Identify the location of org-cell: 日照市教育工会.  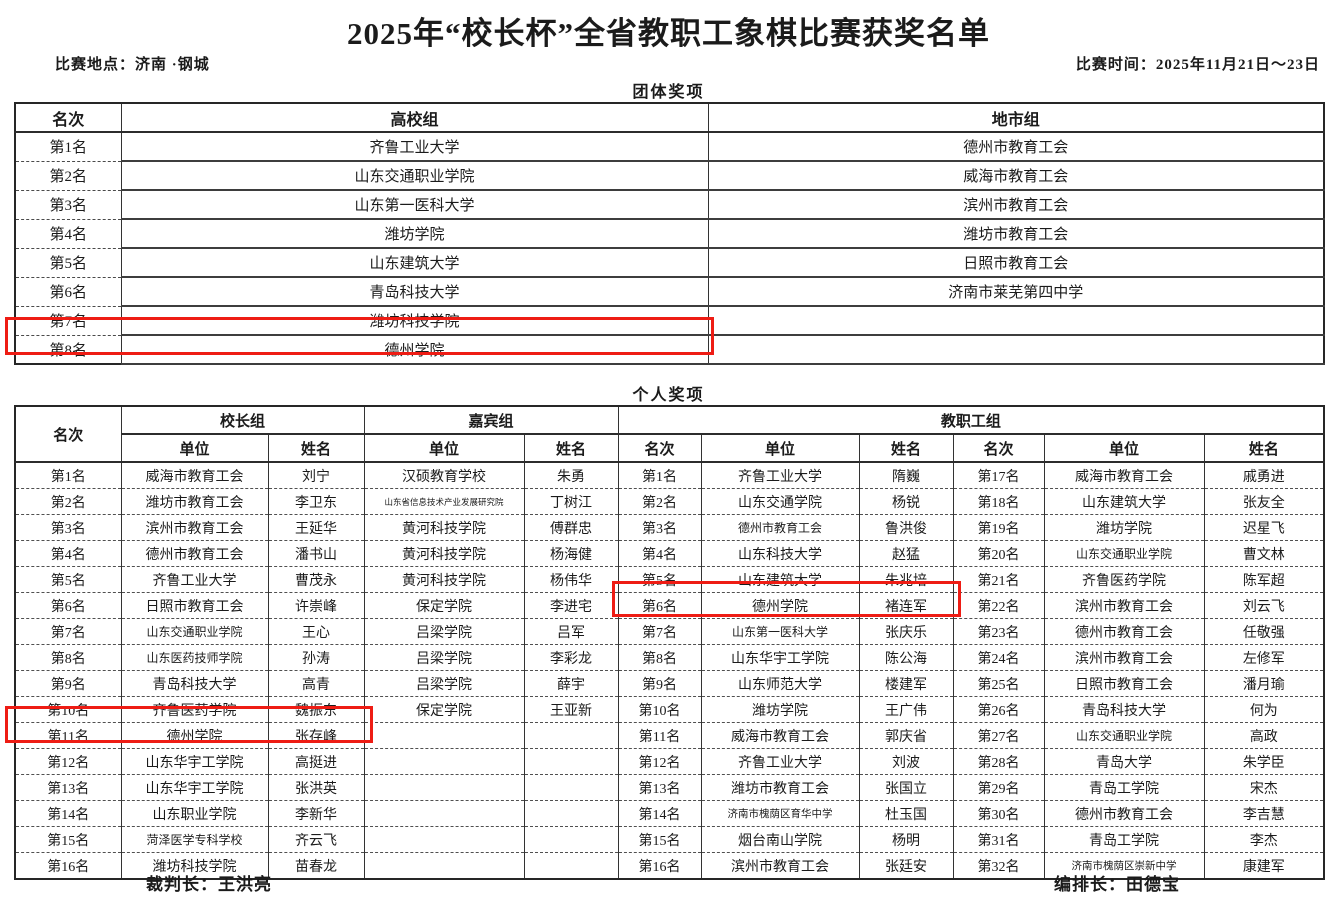
(1016, 263).